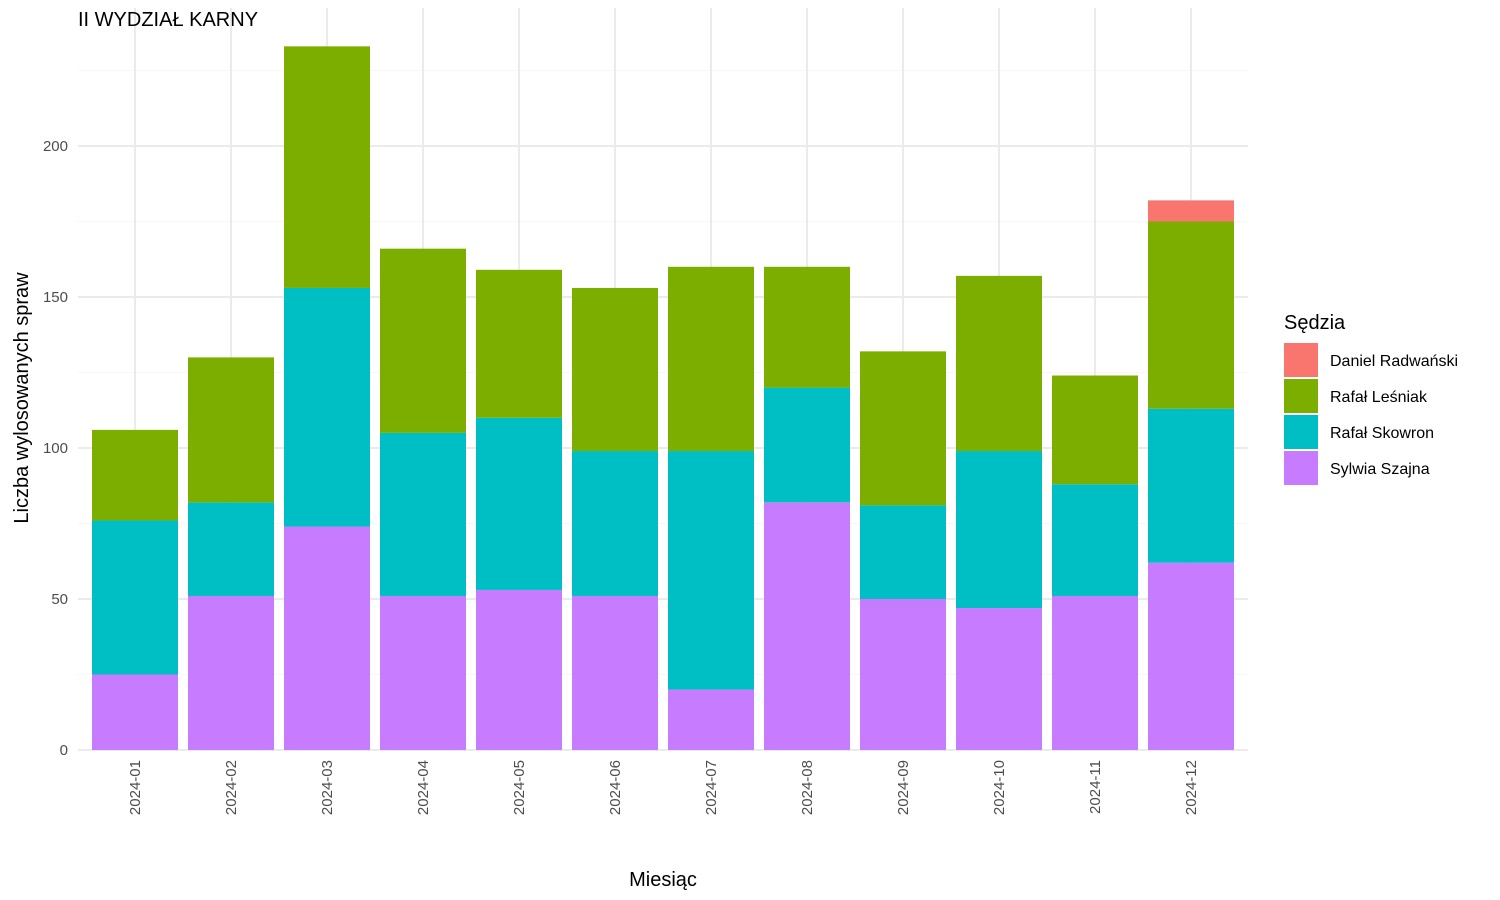  What do you see at coordinates (807, 626) in the screenshot?
I see `bar-2024-08-sylwia-szajna` at bounding box center [807, 626].